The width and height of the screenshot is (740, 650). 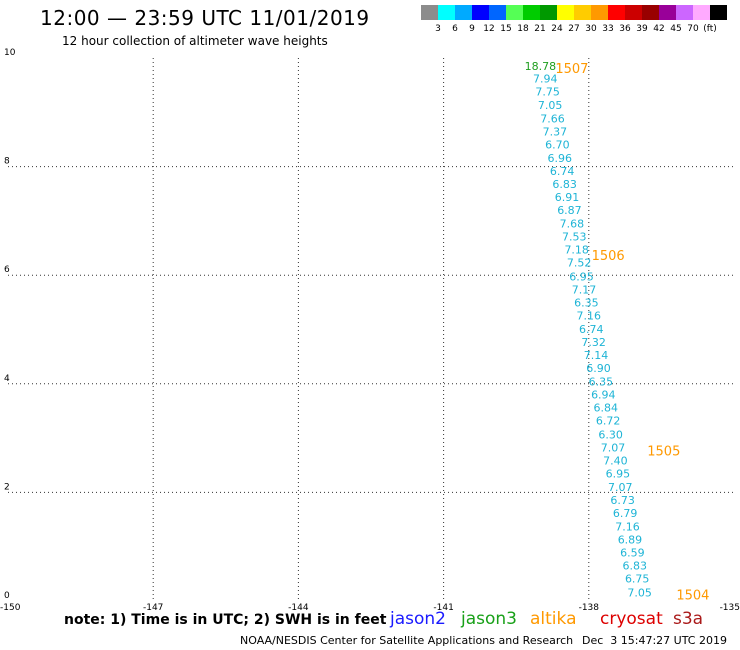 I want to click on data-point-label: 7.40, so click(x=615, y=460).